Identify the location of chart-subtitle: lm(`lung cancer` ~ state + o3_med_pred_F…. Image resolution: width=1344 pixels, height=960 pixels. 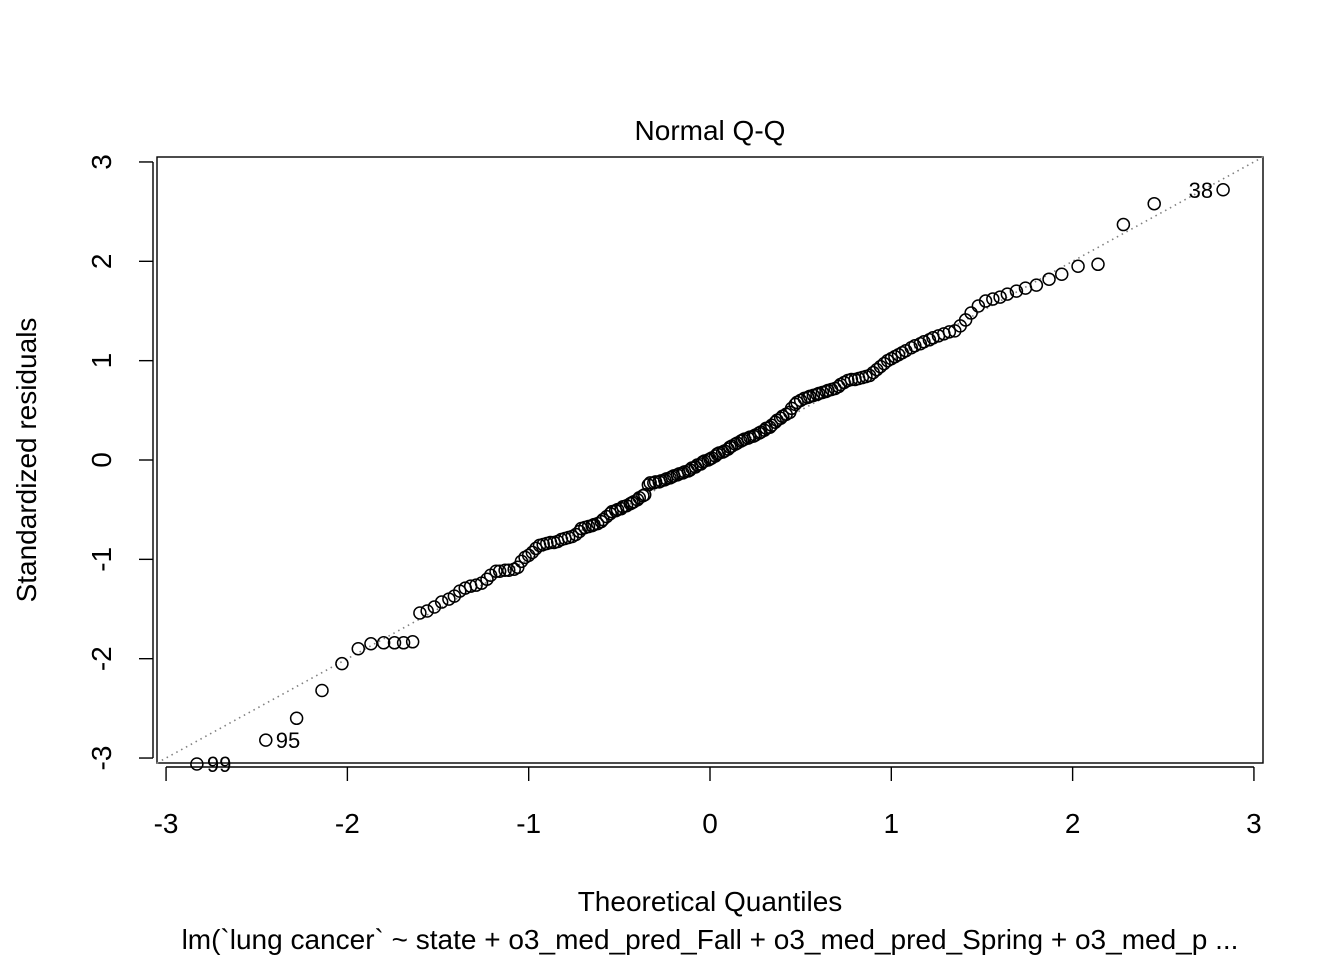
(710, 939).